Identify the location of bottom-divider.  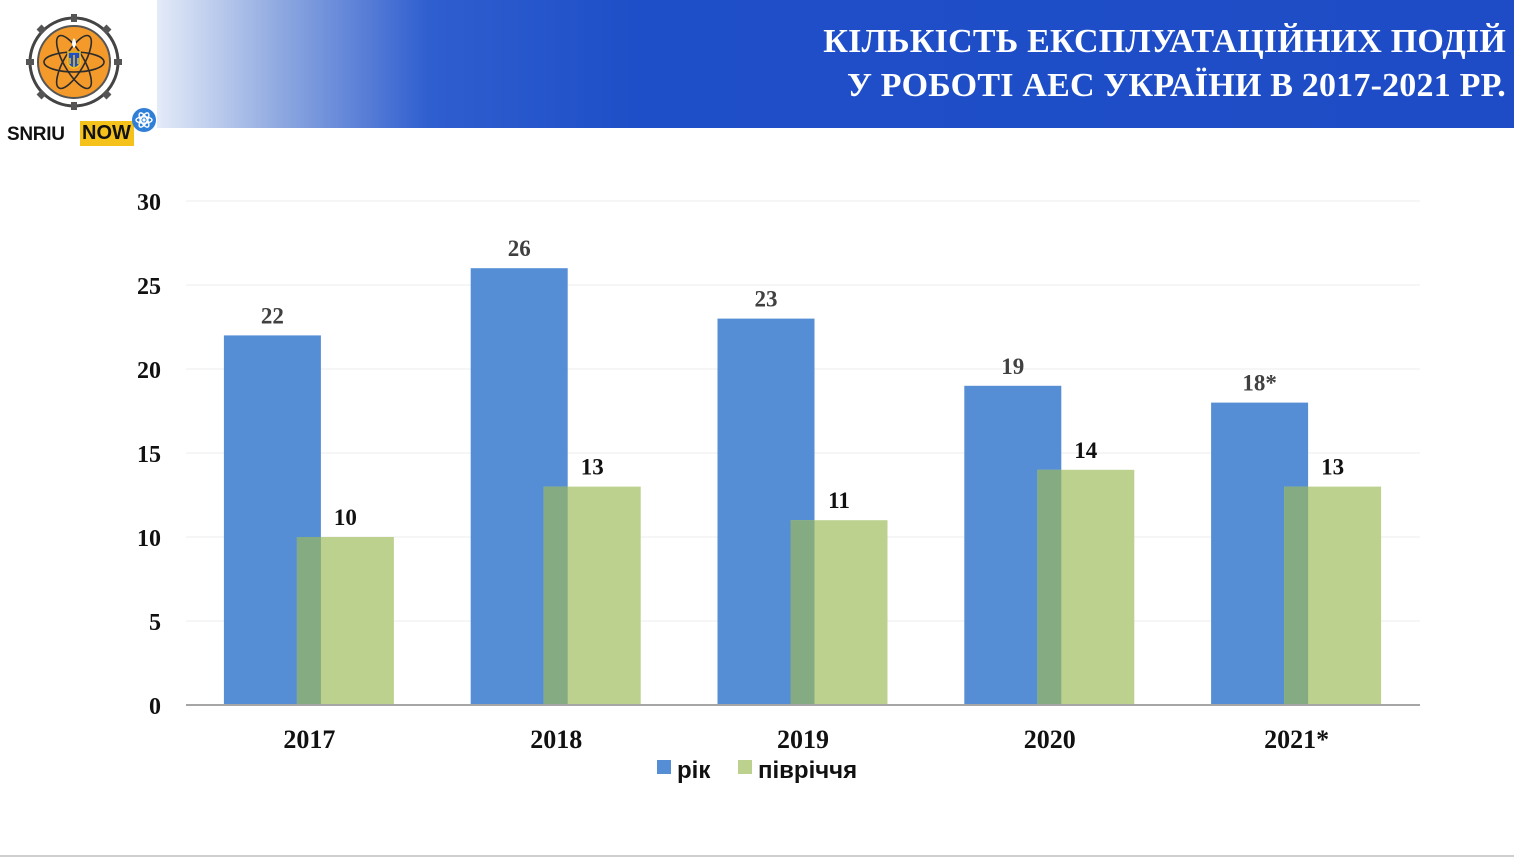
(757, 856).